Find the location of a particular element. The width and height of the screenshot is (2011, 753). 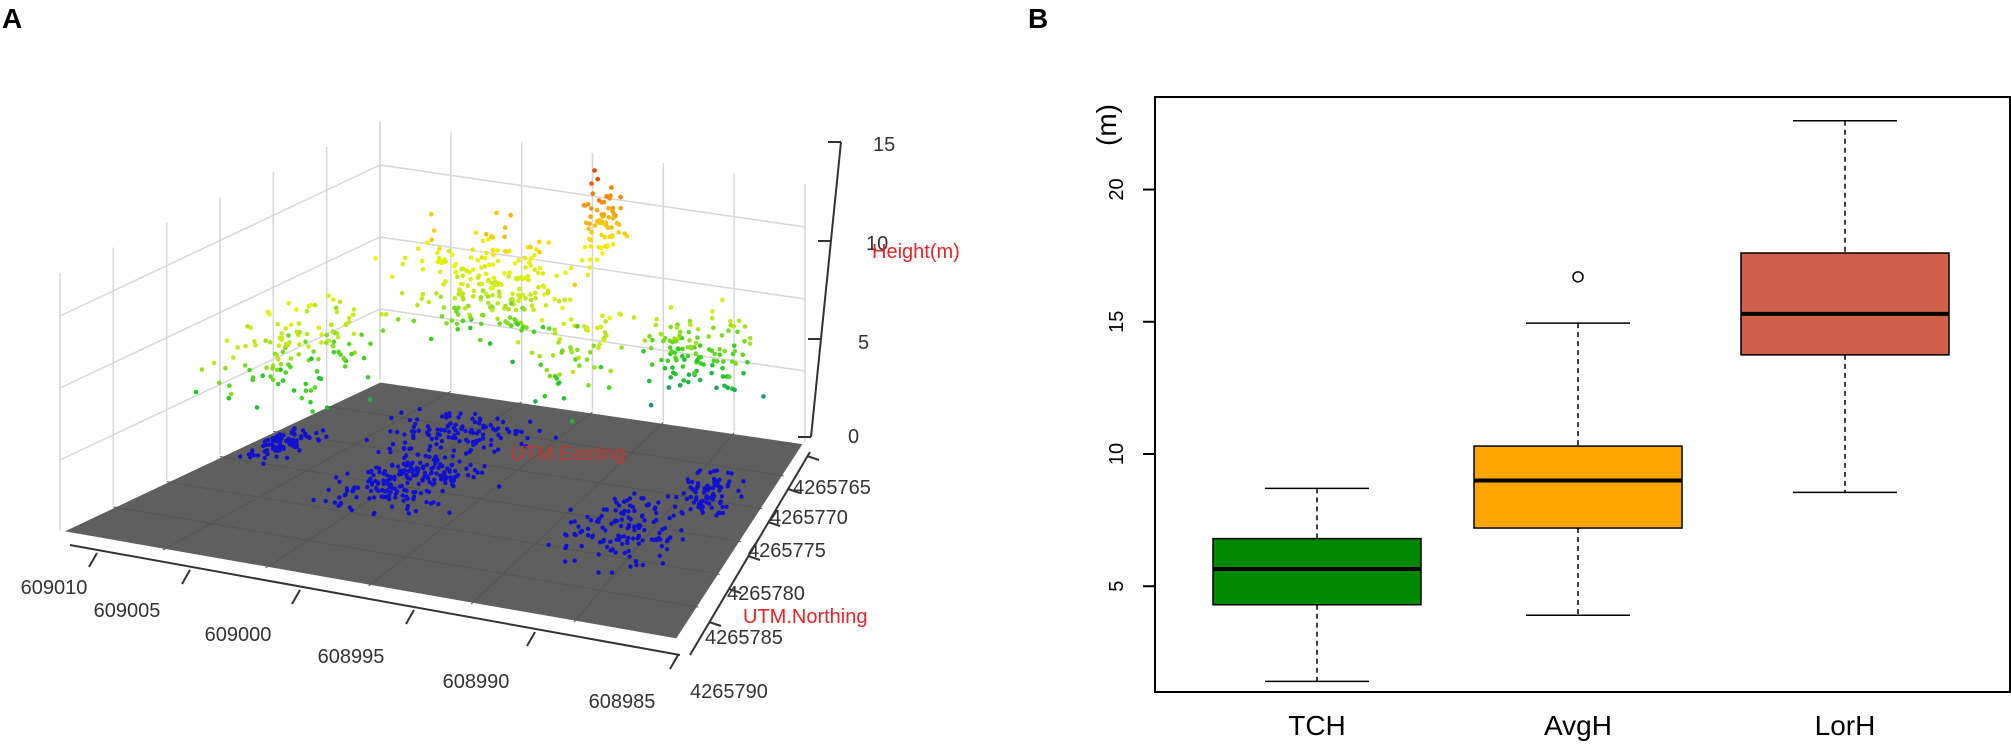

y-tick-label: 4265775 is located at coordinates (787, 551).